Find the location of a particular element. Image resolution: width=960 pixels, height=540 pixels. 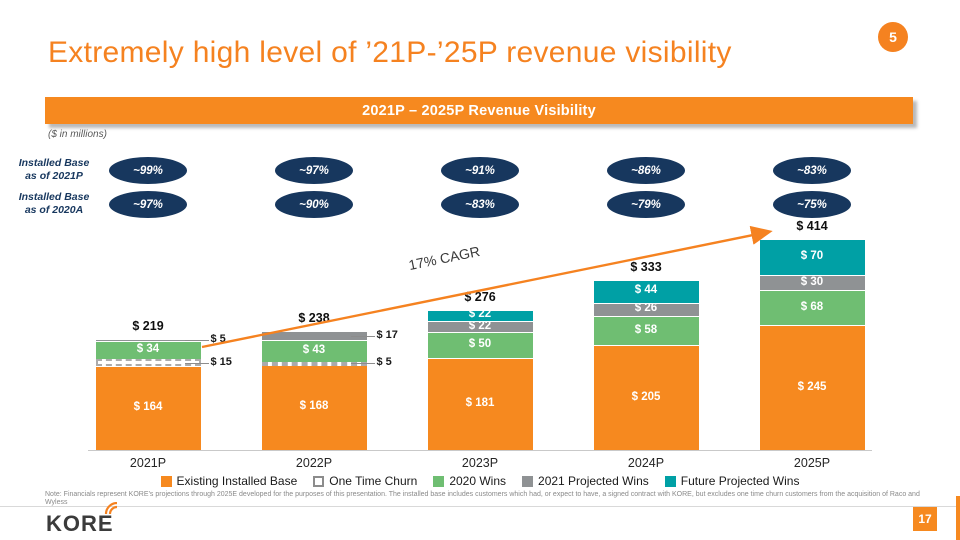

legend-label: Existing Installed Base is located at coordinates (237, 481).